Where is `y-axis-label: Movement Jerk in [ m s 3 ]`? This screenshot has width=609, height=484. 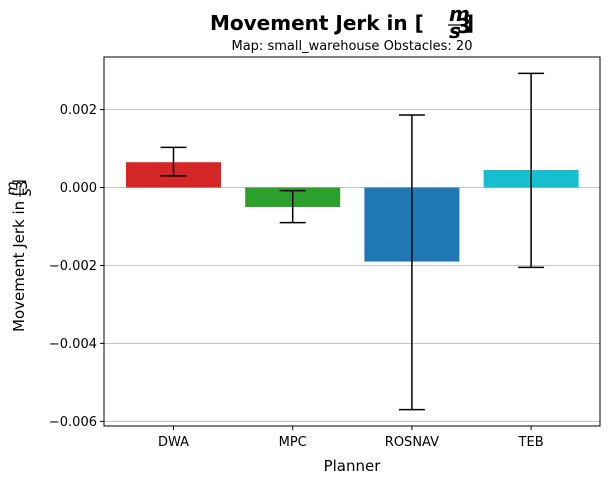
y-axis-label: Movement Jerk in [ m s 3 ] is located at coordinates (19, 255).